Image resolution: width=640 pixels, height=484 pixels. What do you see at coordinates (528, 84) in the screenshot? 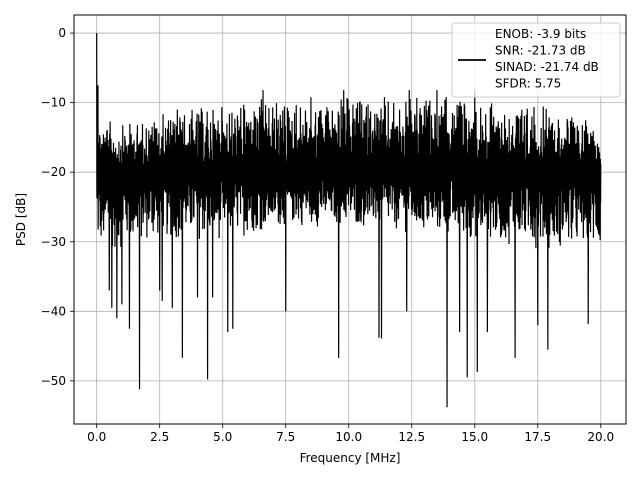
I see `legend-entry-line: SFDR: 5.75` at bounding box center [528, 84].